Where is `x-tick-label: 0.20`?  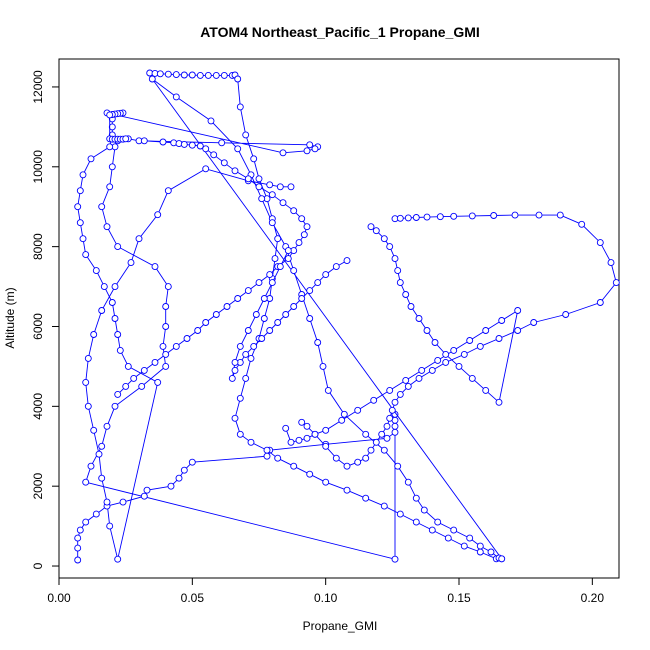 x-tick-label: 0.20 is located at coordinates (593, 598).